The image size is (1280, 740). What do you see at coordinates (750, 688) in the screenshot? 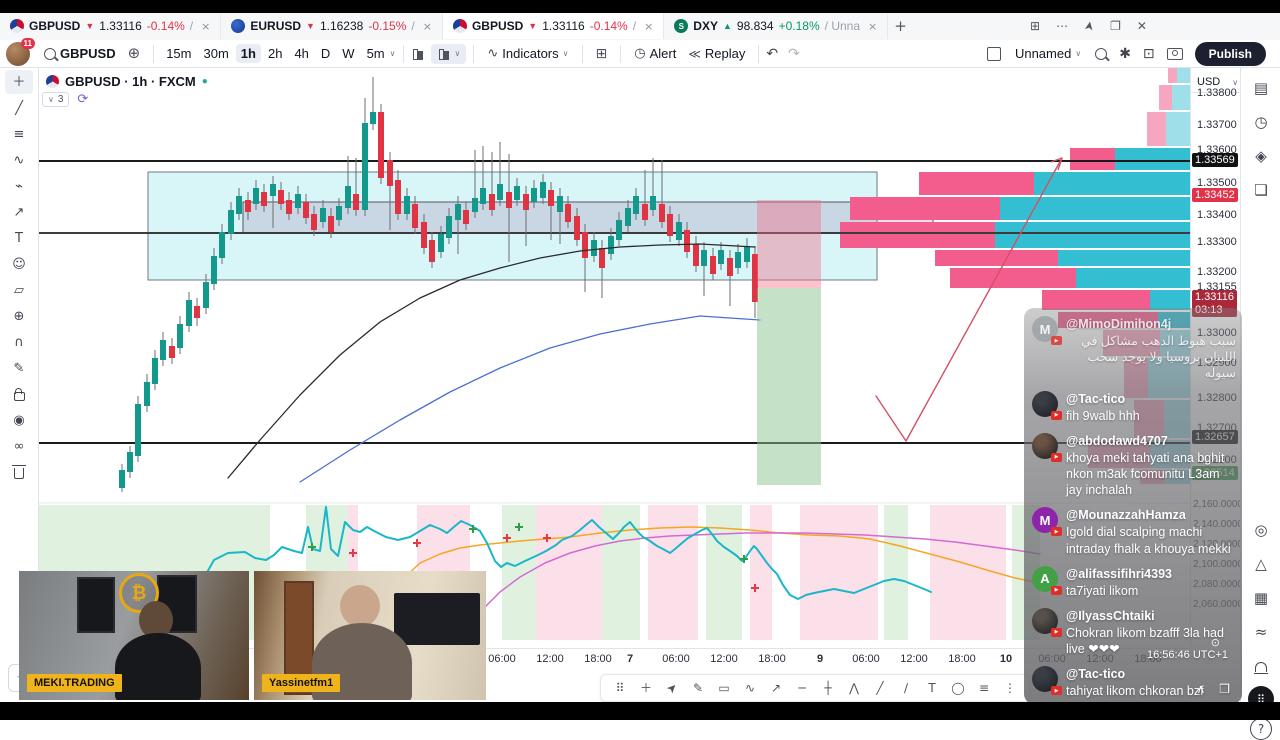
I see `polyline-tool: ∿` at bounding box center [750, 688].